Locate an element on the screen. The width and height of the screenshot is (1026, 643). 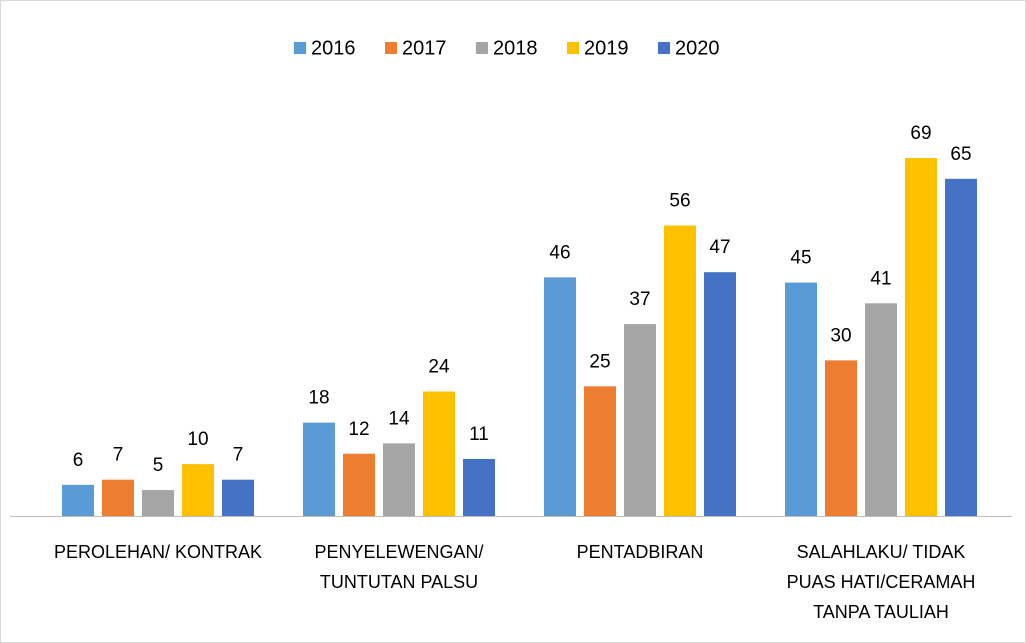
data-label: 12 is located at coordinates (358, 429).